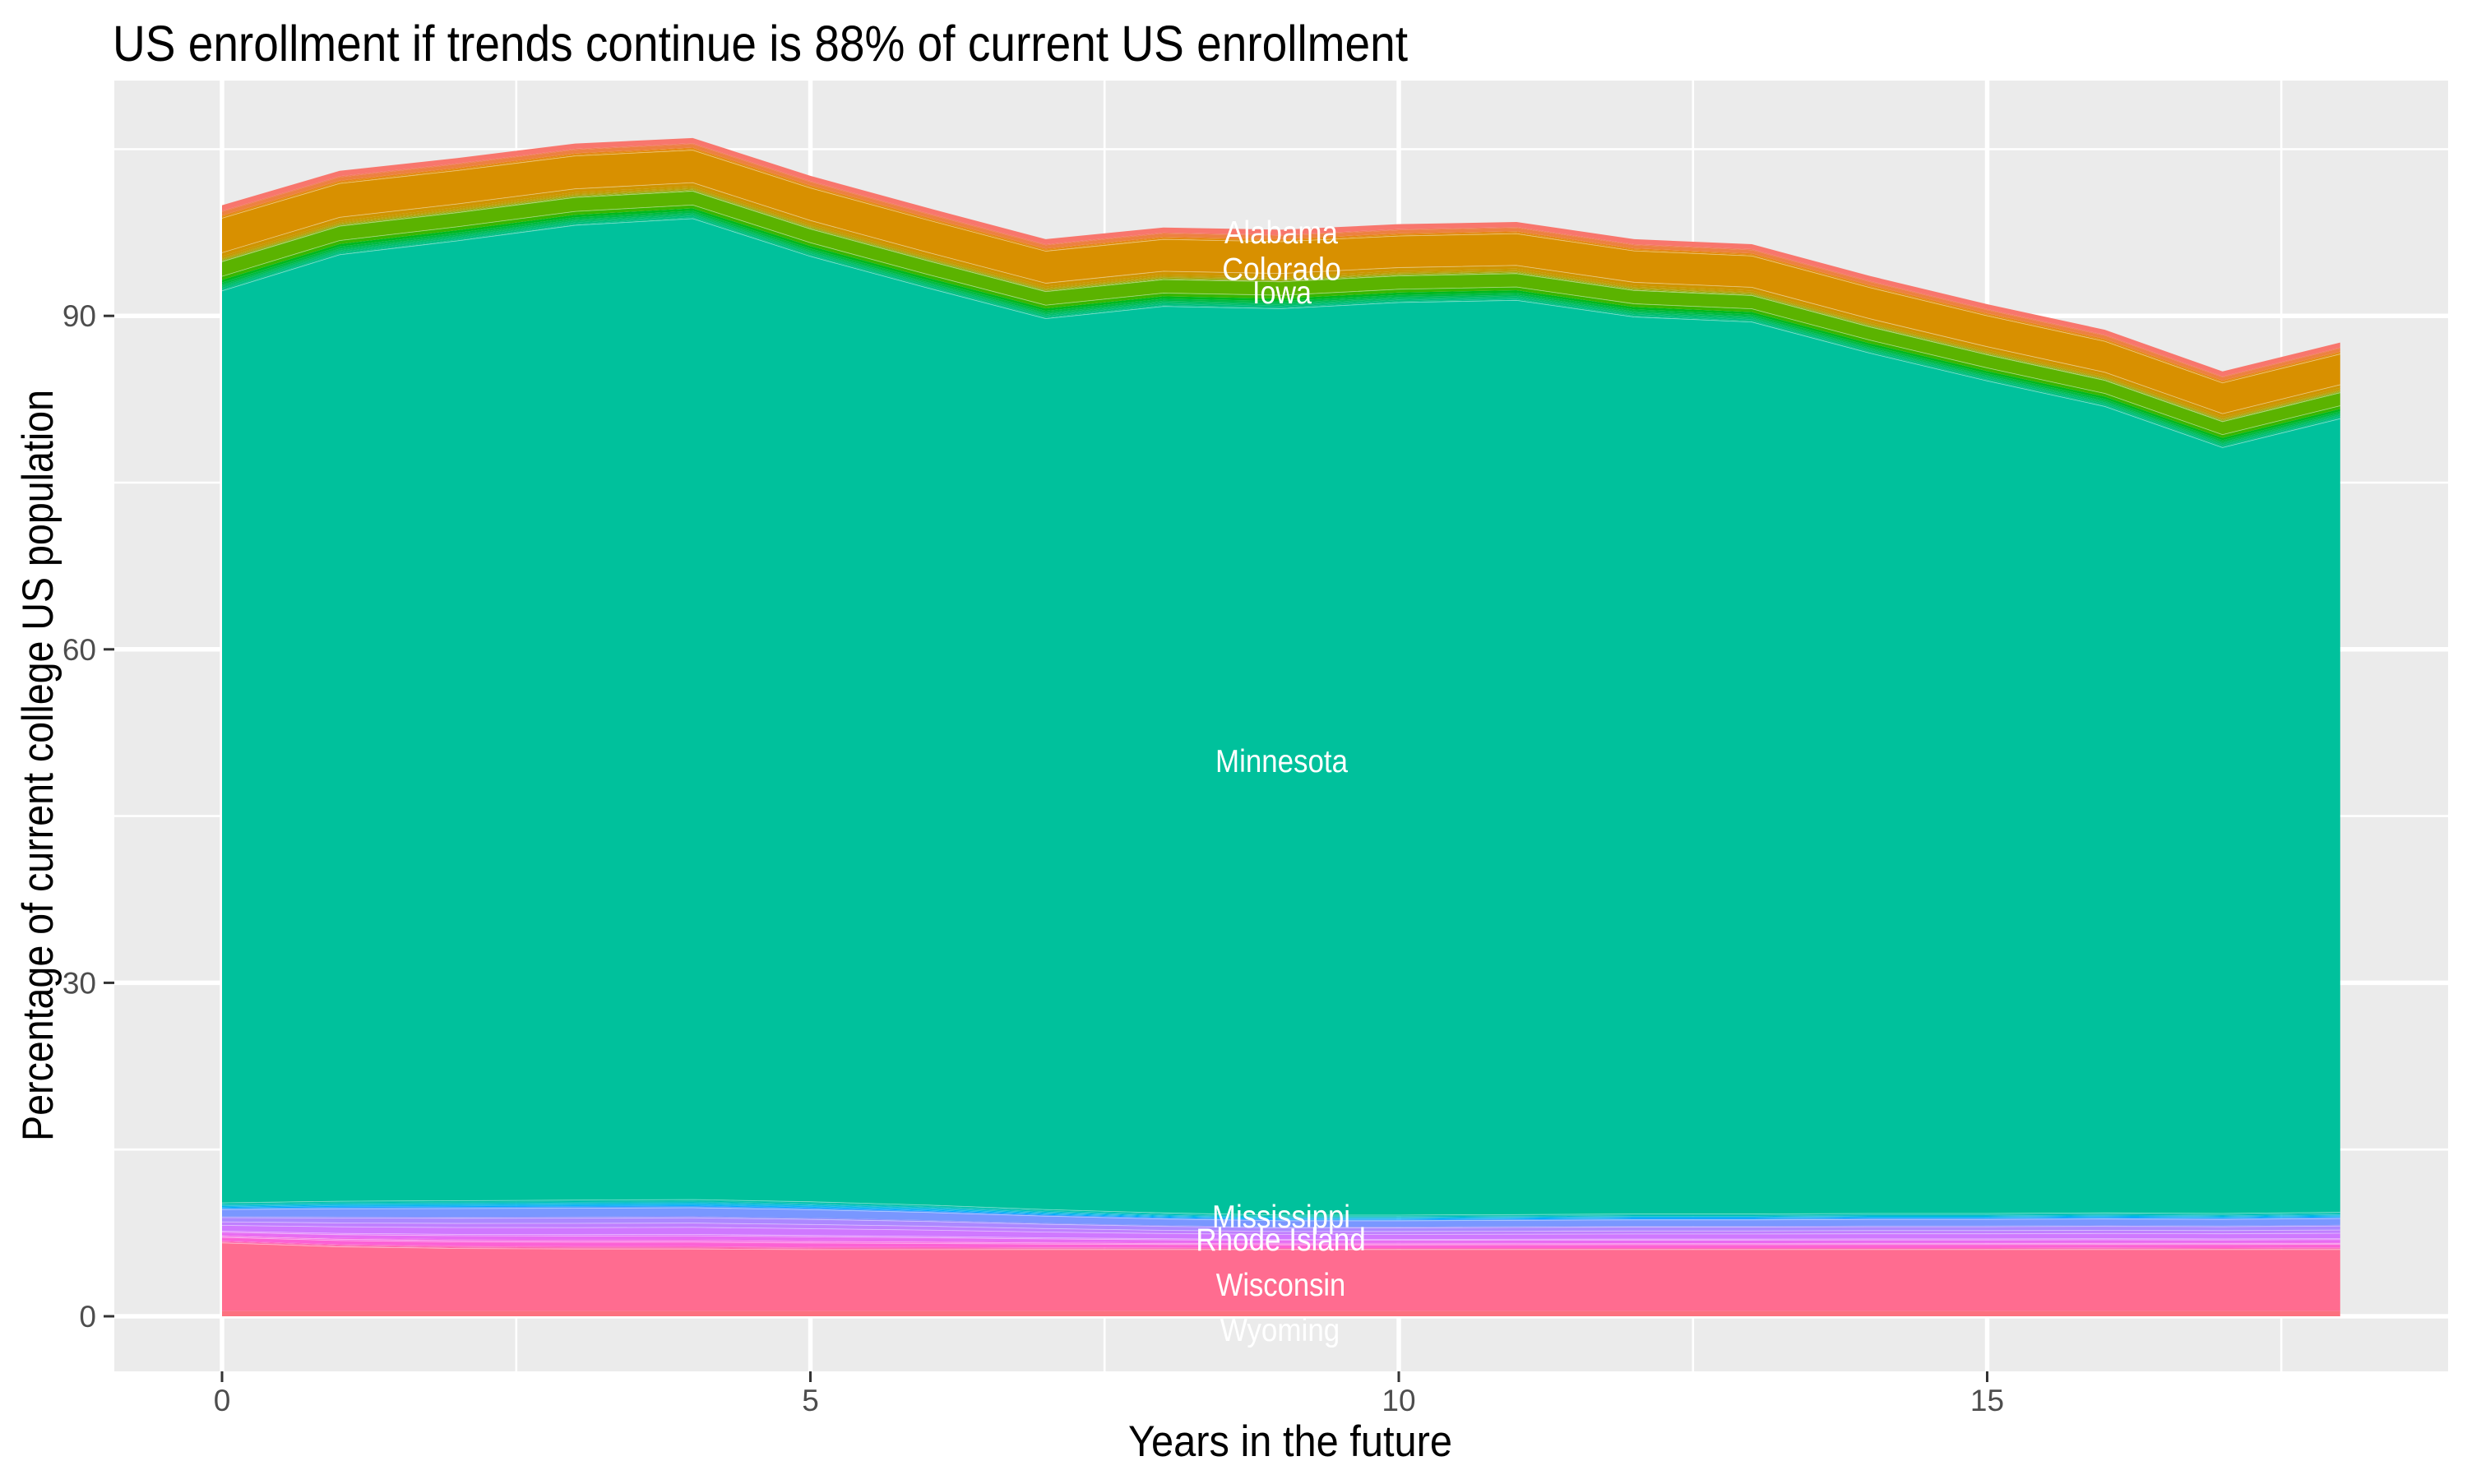  I want to click on svg-text: 90, so click(79, 316).